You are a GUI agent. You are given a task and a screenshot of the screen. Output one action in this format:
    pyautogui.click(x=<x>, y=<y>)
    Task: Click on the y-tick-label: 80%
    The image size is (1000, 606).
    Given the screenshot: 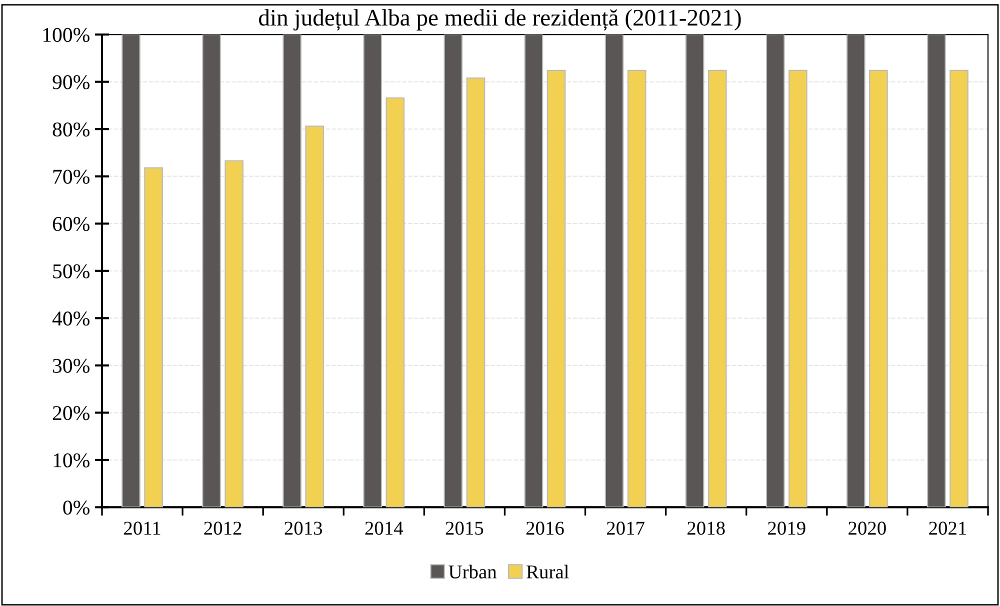 What is the action you would take?
    pyautogui.click(x=71, y=129)
    